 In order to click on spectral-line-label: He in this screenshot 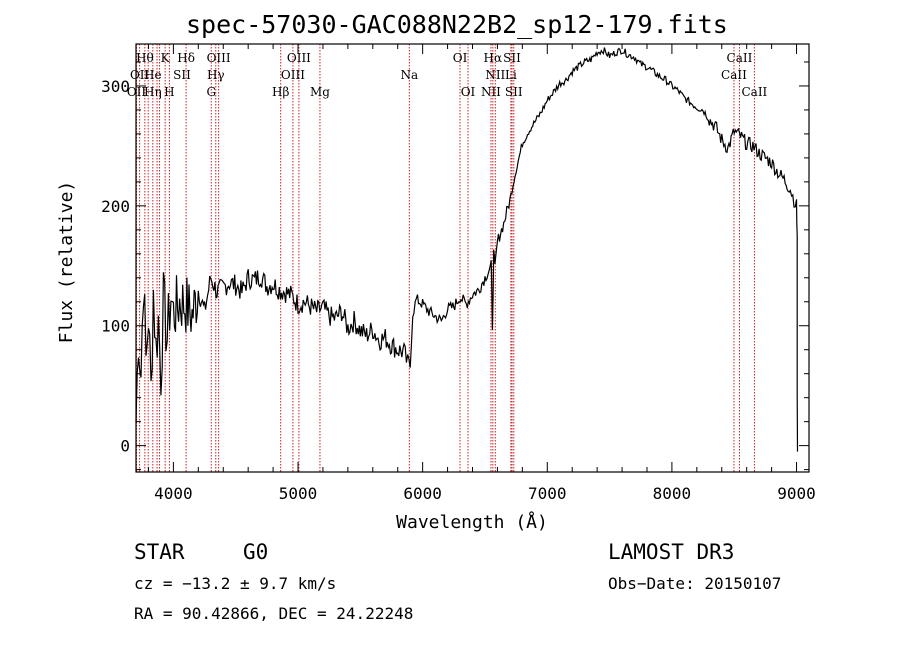, I will do `click(153, 75)`.